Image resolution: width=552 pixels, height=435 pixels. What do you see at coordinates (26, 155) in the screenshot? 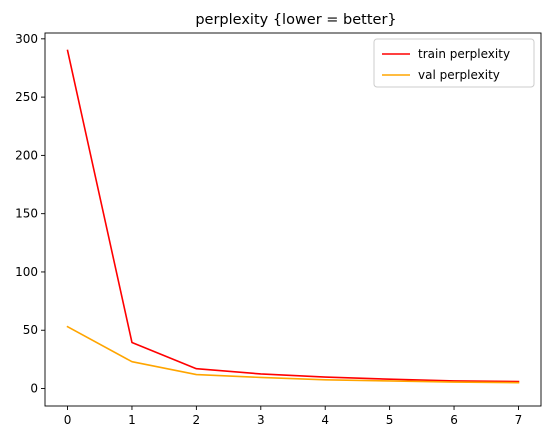
I see `y-tick-label: 200` at bounding box center [26, 155].